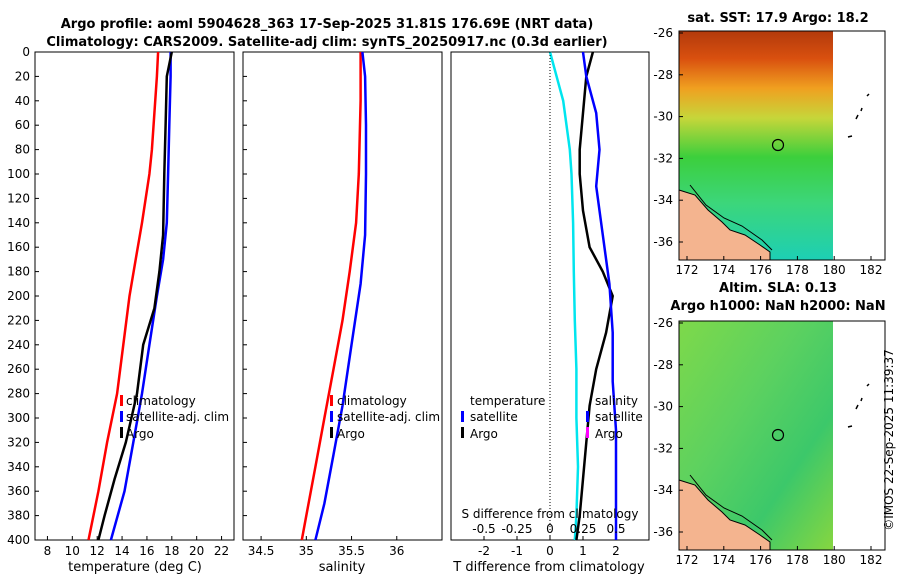 The width and height of the screenshot is (900, 584). Describe the element at coordinates (550, 551) in the screenshot. I see `x-tick-label: 0` at that location.